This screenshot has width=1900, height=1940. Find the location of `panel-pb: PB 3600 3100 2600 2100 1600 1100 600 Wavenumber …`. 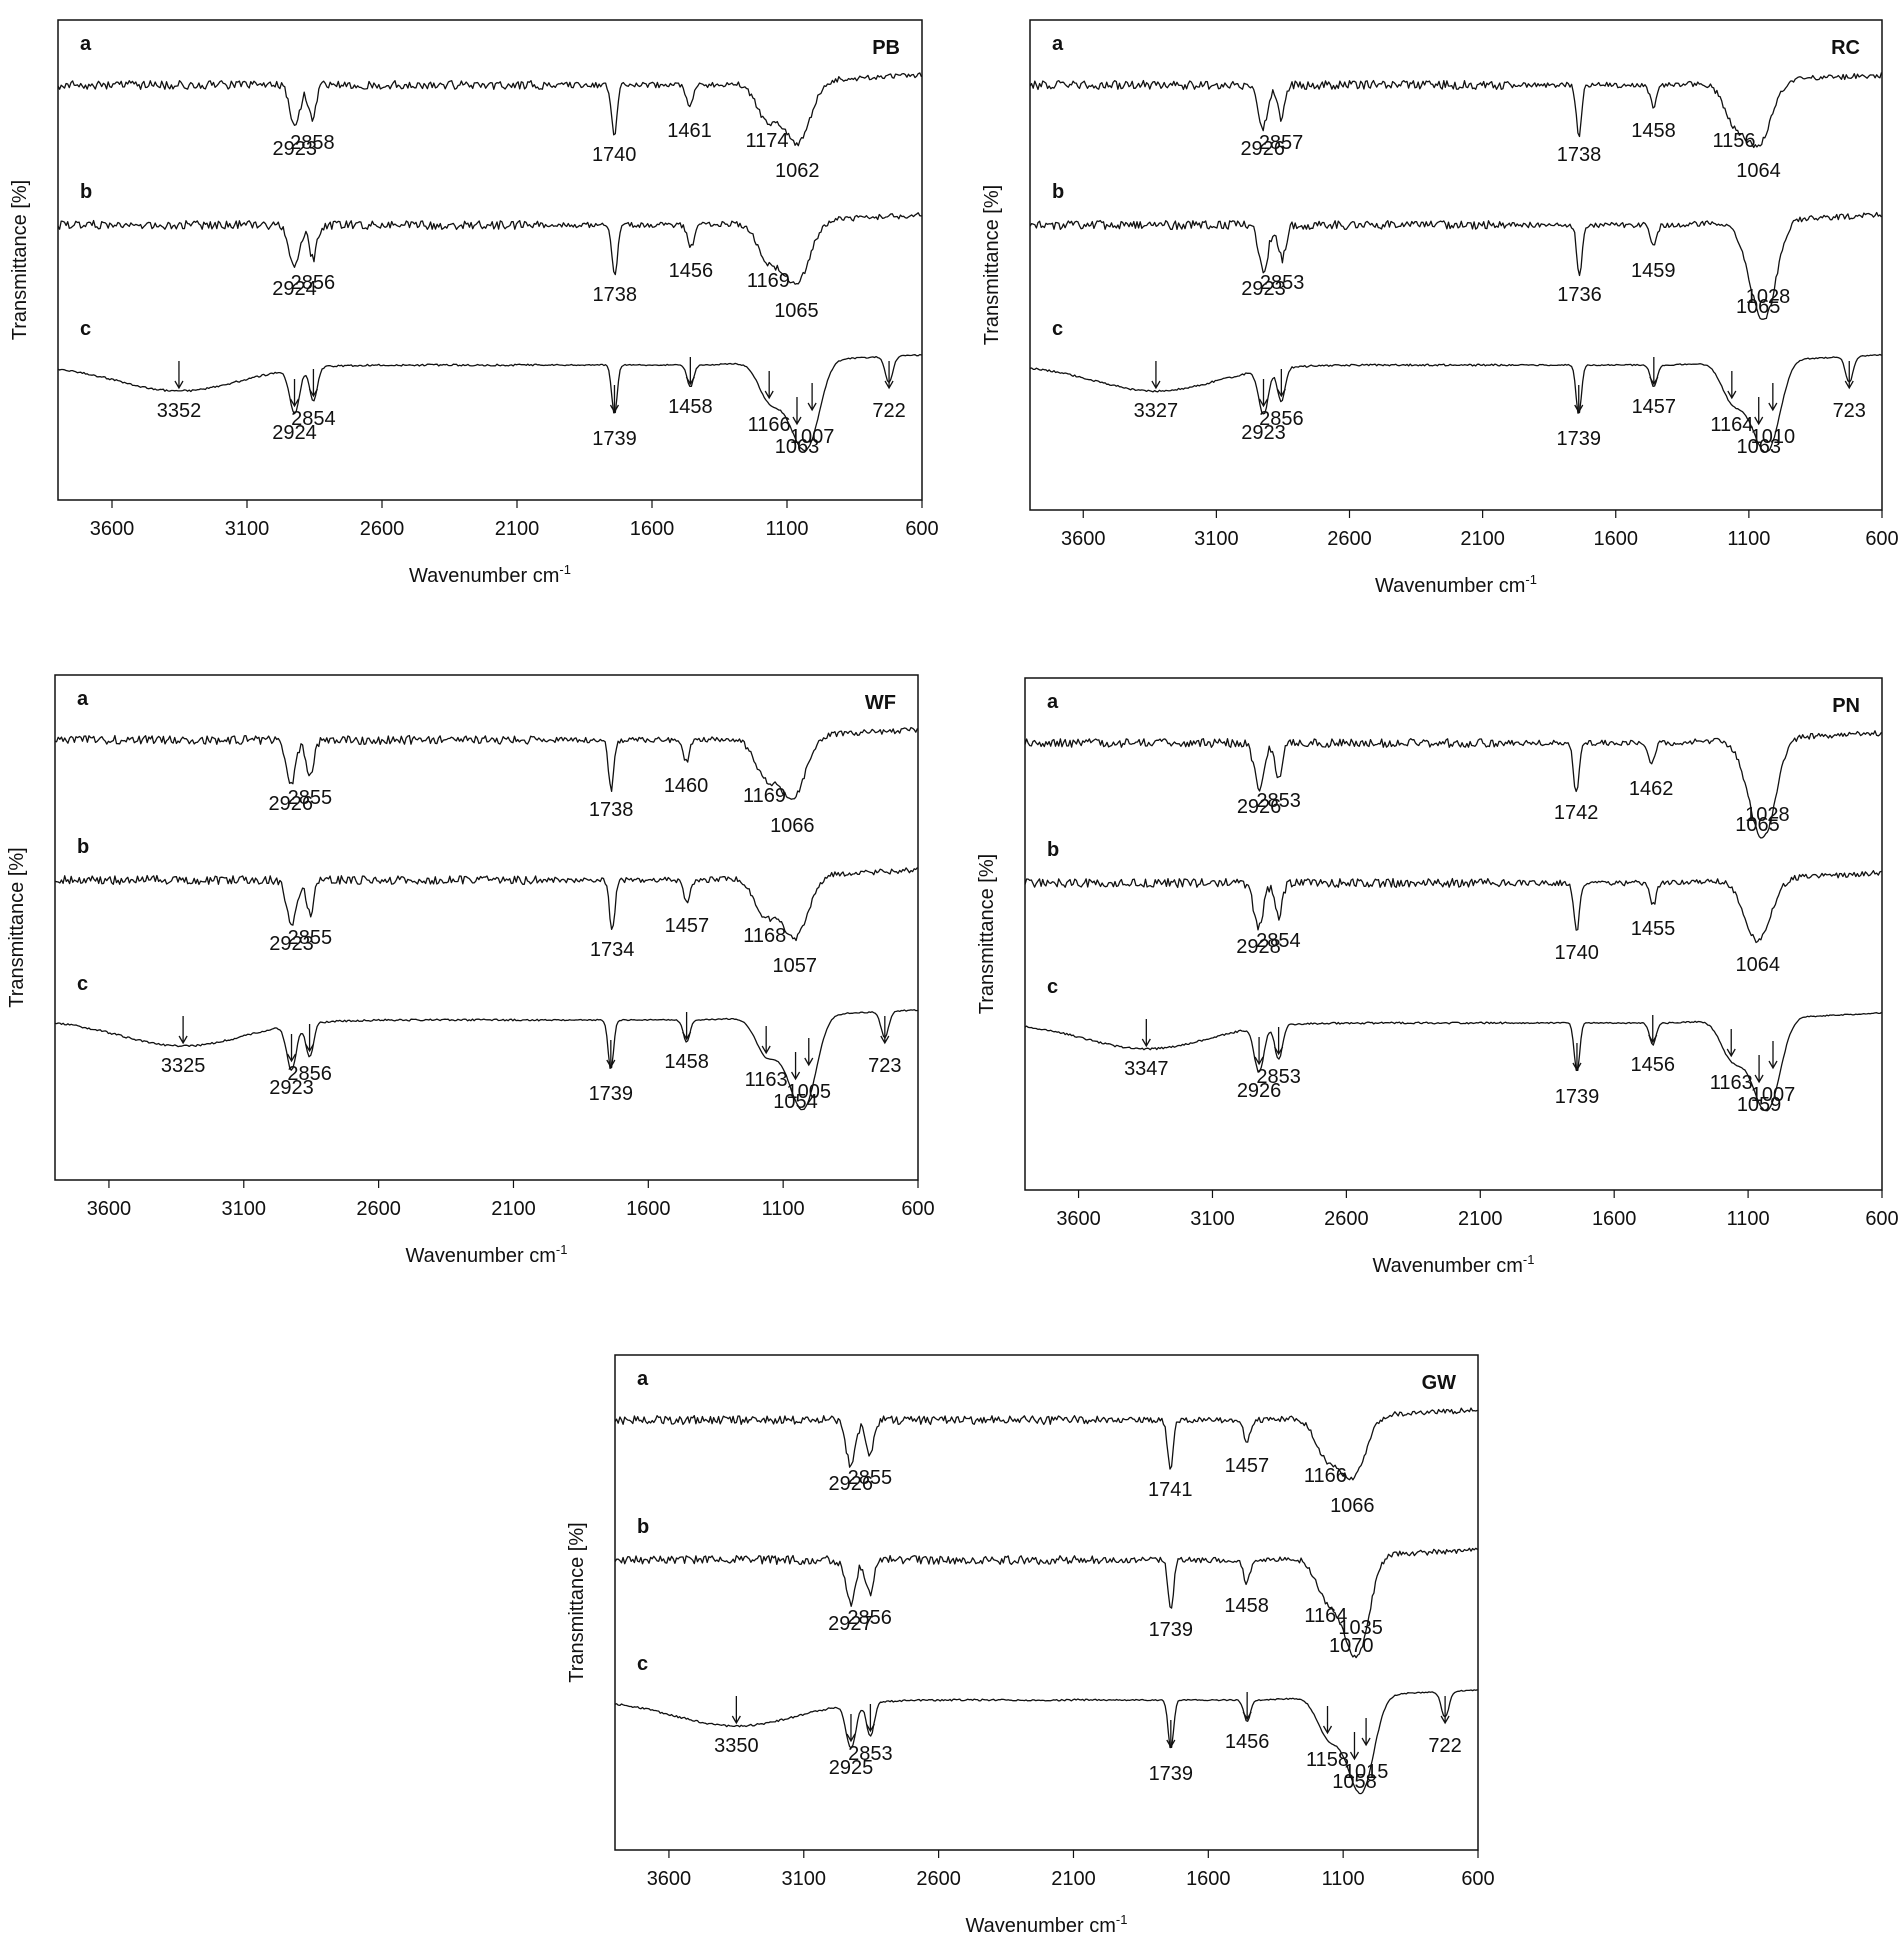

panel-pb: PB 3600 3100 2600 2100 1600 1100 600 Wavenumber … is located at coordinates (474, 303).